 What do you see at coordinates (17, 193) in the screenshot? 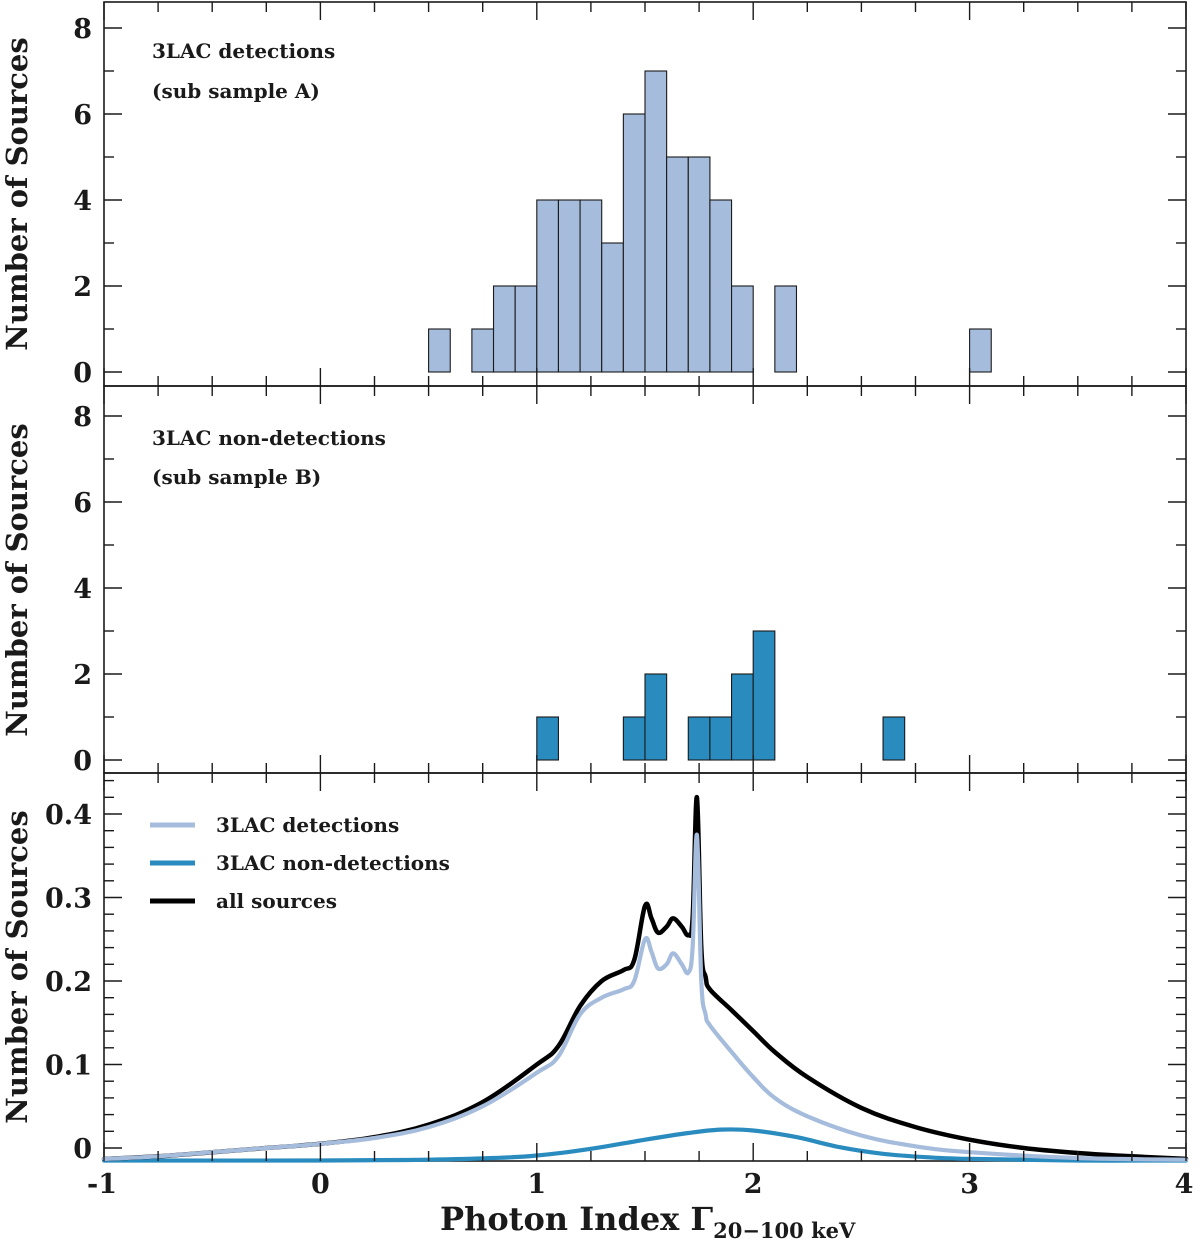
I see `top-ylabel: Number of Sources` at bounding box center [17, 193].